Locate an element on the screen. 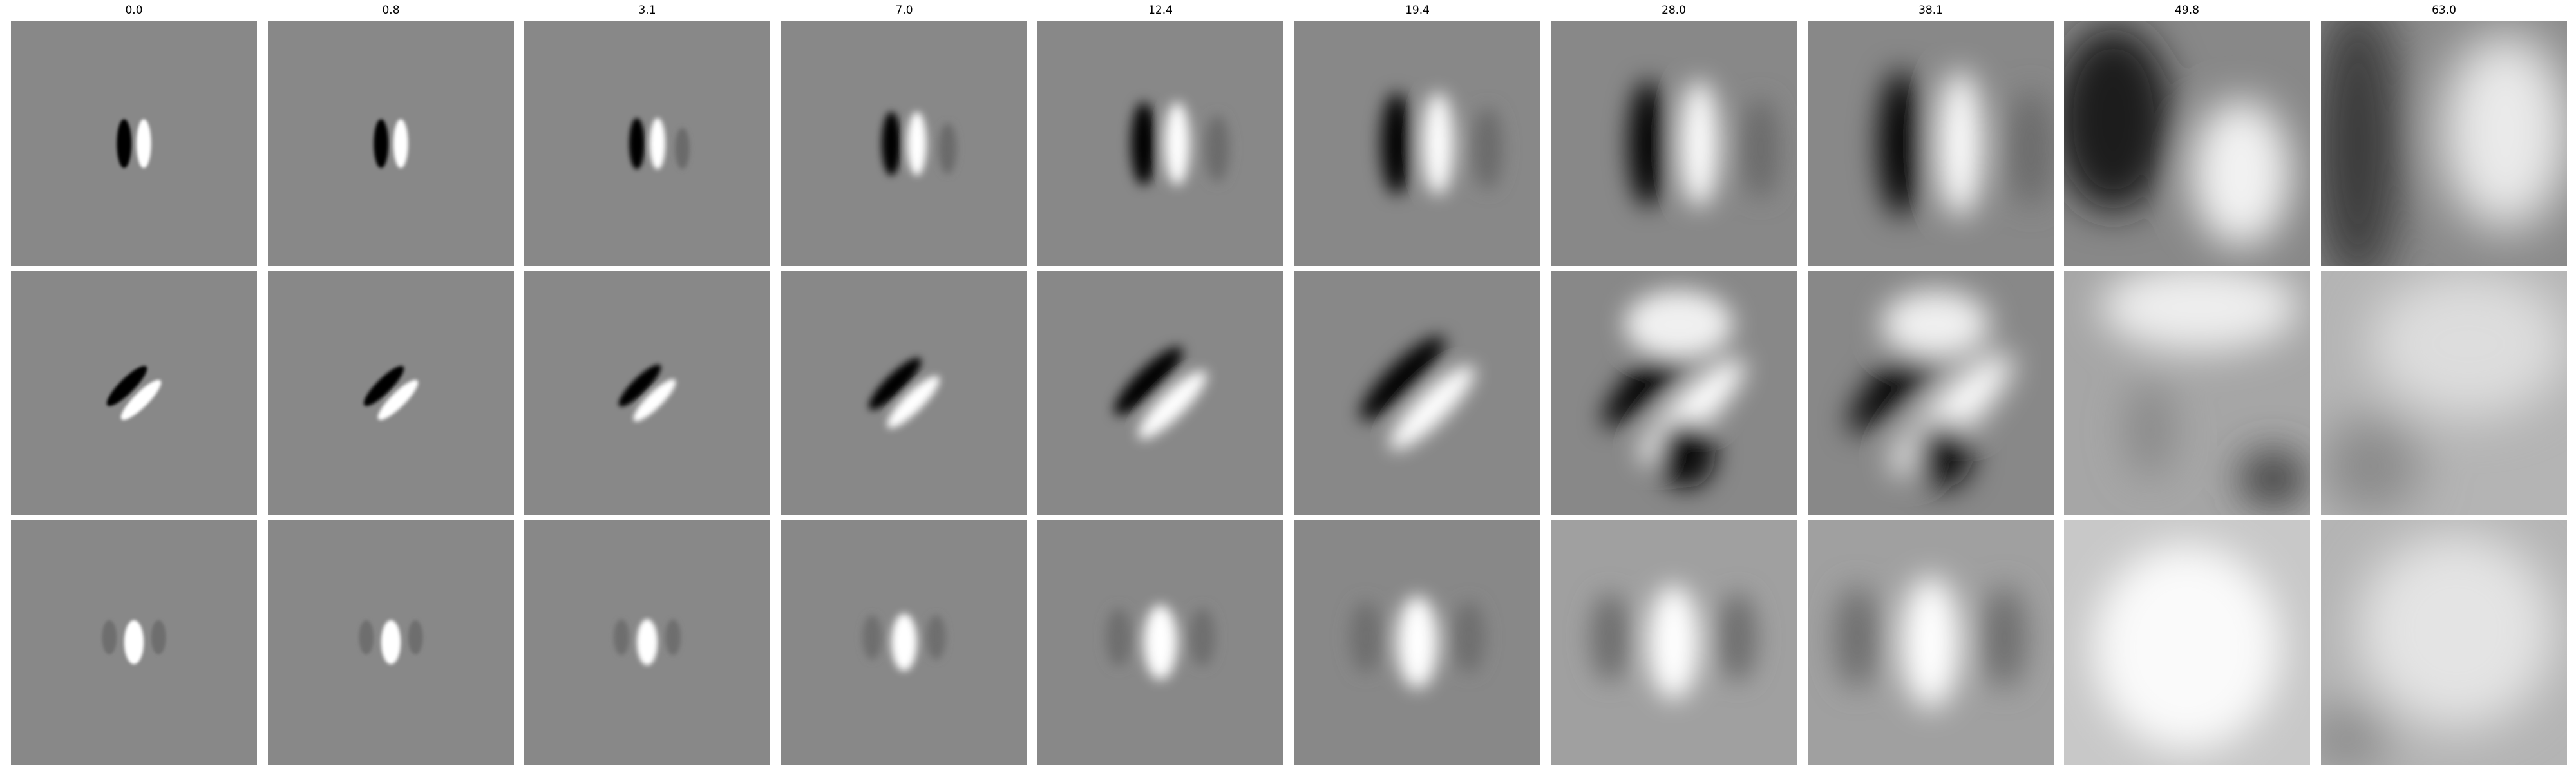 Image resolution: width=2576 pixels, height=773 pixels. filter-panel-v-dipole-large is located at coordinates (1160, 143).